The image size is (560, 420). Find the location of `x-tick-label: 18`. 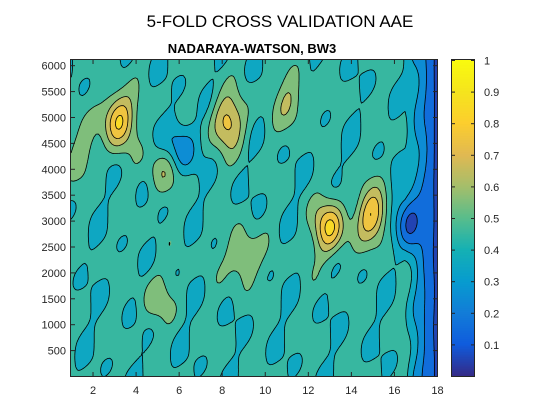

x-tick-label: 18 is located at coordinates (437, 391).